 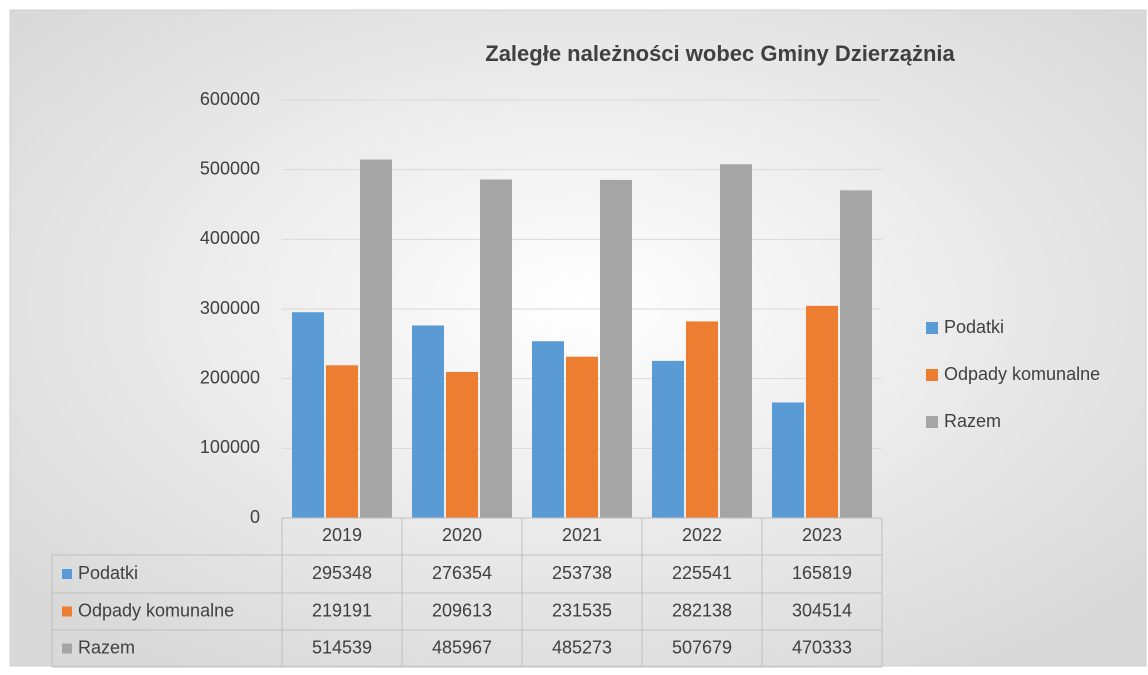 I want to click on x-tick-label: 2023, so click(x=822, y=535).